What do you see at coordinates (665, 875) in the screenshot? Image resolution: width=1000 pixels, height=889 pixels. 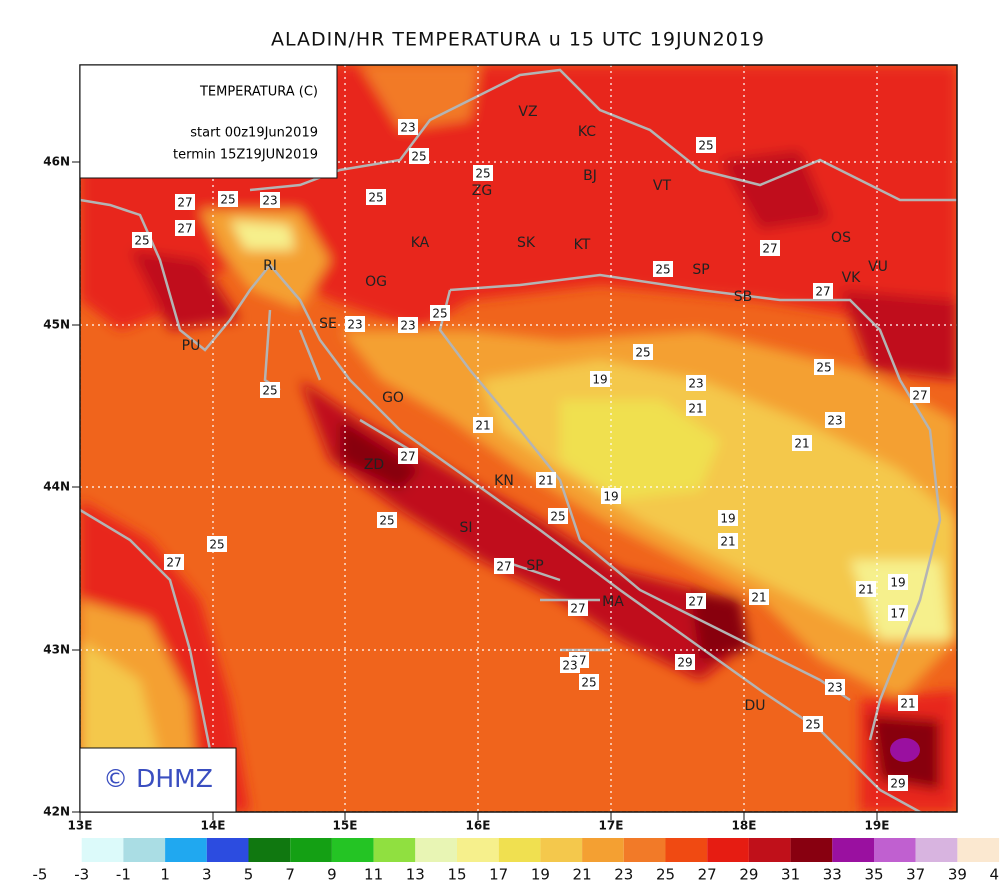 I see `colorbar-label: 25` at bounding box center [665, 875].